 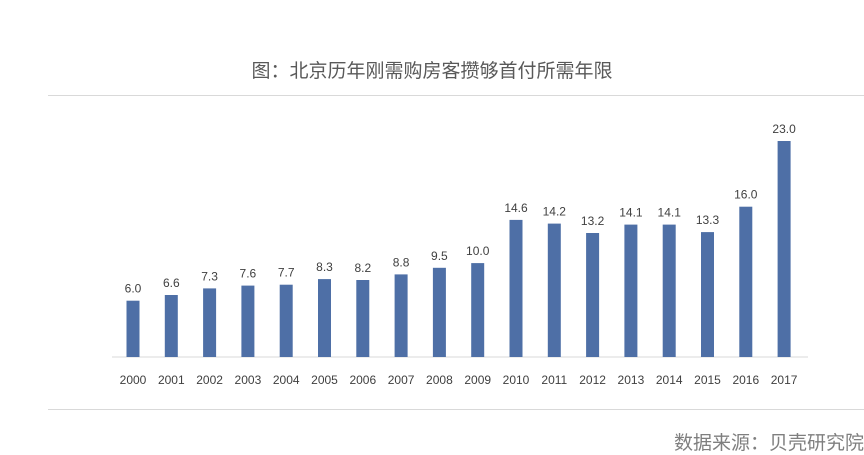 I want to click on value-label-2014: 14.1, so click(x=670, y=213).